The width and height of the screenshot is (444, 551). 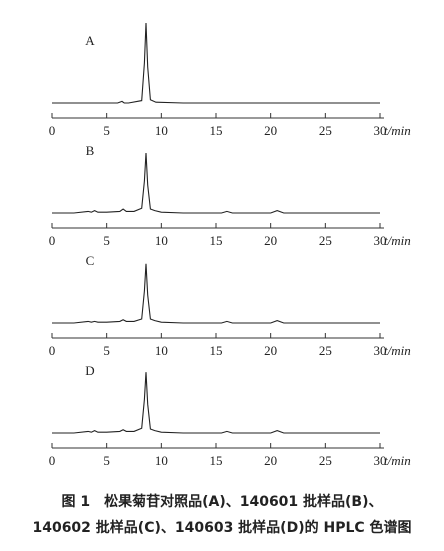 What do you see at coordinates (89, 370) in the screenshot?
I see `panel-label: D` at bounding box center [89, 370].